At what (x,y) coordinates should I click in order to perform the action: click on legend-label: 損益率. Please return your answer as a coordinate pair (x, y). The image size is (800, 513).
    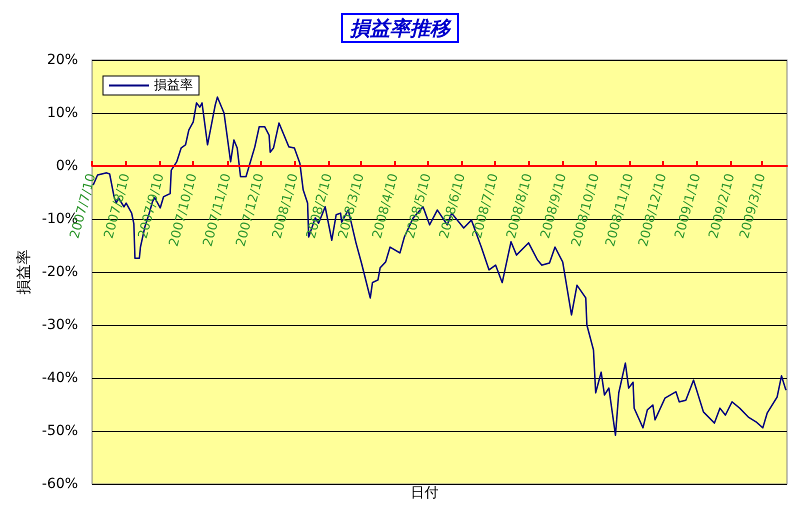
    Looking at the image, I should click on (173, 85).